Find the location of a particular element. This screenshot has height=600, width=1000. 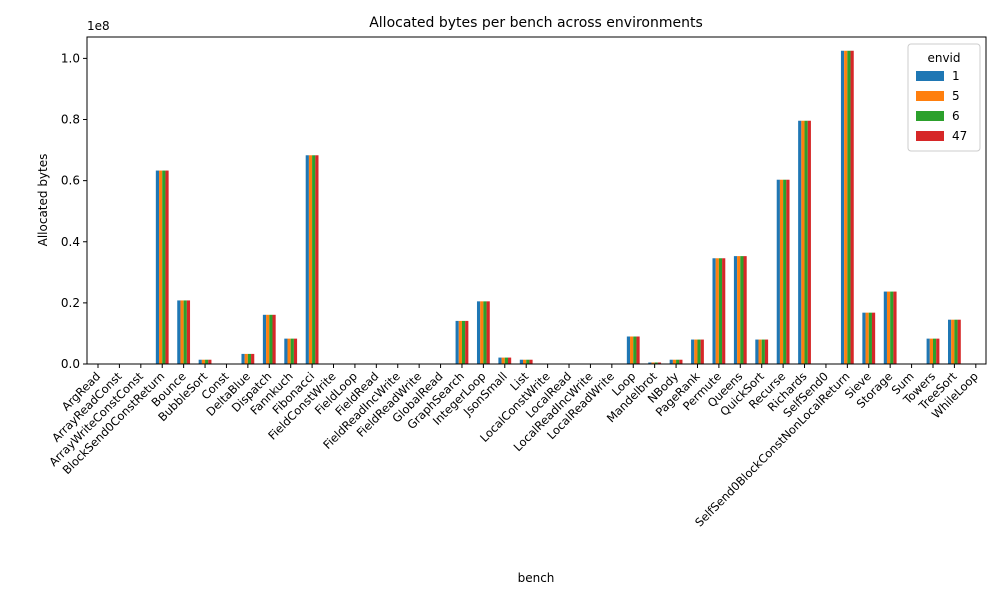

legend-label-env-5: 5 is located at coordinates (956, 96).